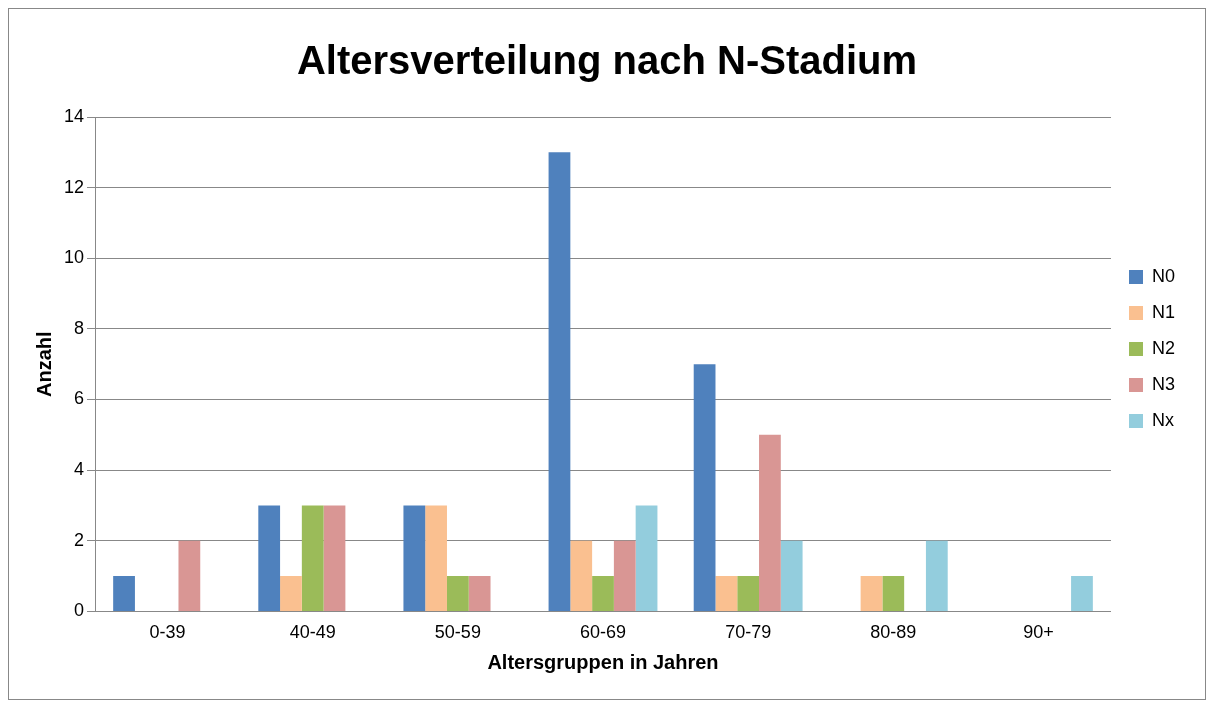 This screenshot has width=1214, height=708. I want to click on legend-label: N0, so click(1163, 275).